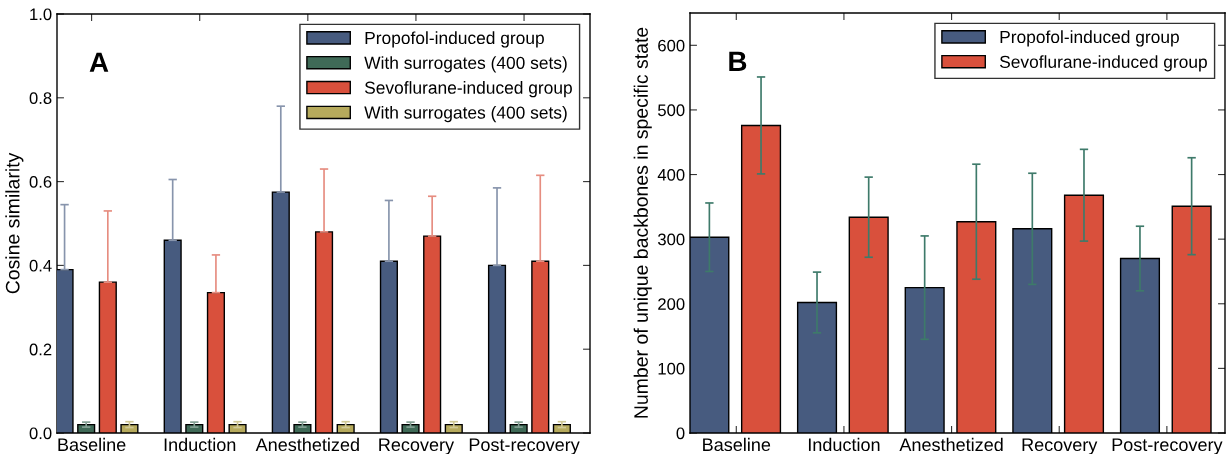 Image resolution: width=1226 pixels, height=454 pixels. What do you see at coordinates (40, 182) in the screenshot?
I see `y-tick-label: 0.6` at bounding box center [40, 182].